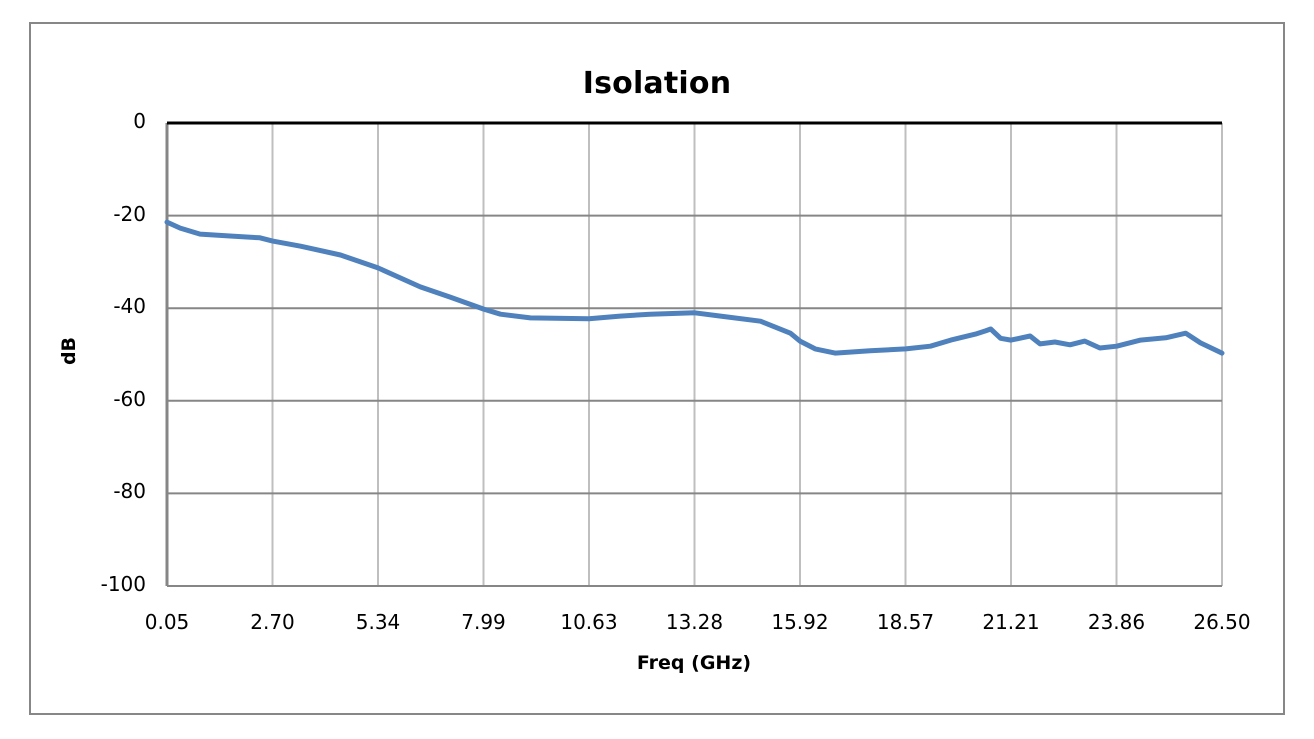 The width and height of the screenshot is (1314, 739). What do you see at coordinates (694, 663) in the screenshot?
I see `x-axis-title: Freq (GHz)` at bounding box center [694, 663].